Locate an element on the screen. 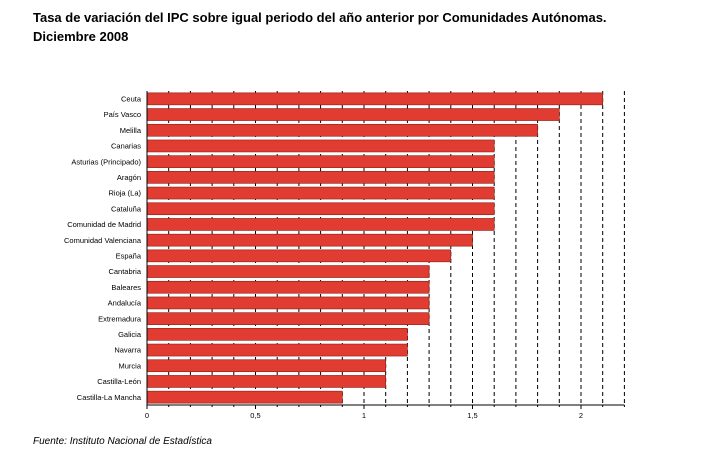 The image size is (704, 467). x-tick-label: 2 is located at coordinates (581, 415).